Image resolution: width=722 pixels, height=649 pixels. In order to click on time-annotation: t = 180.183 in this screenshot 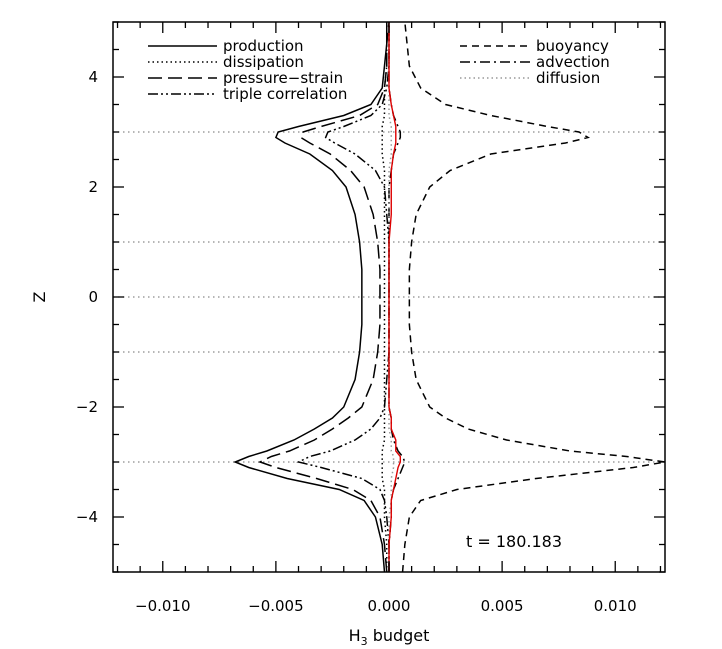, I will do `click(514, 541)`.